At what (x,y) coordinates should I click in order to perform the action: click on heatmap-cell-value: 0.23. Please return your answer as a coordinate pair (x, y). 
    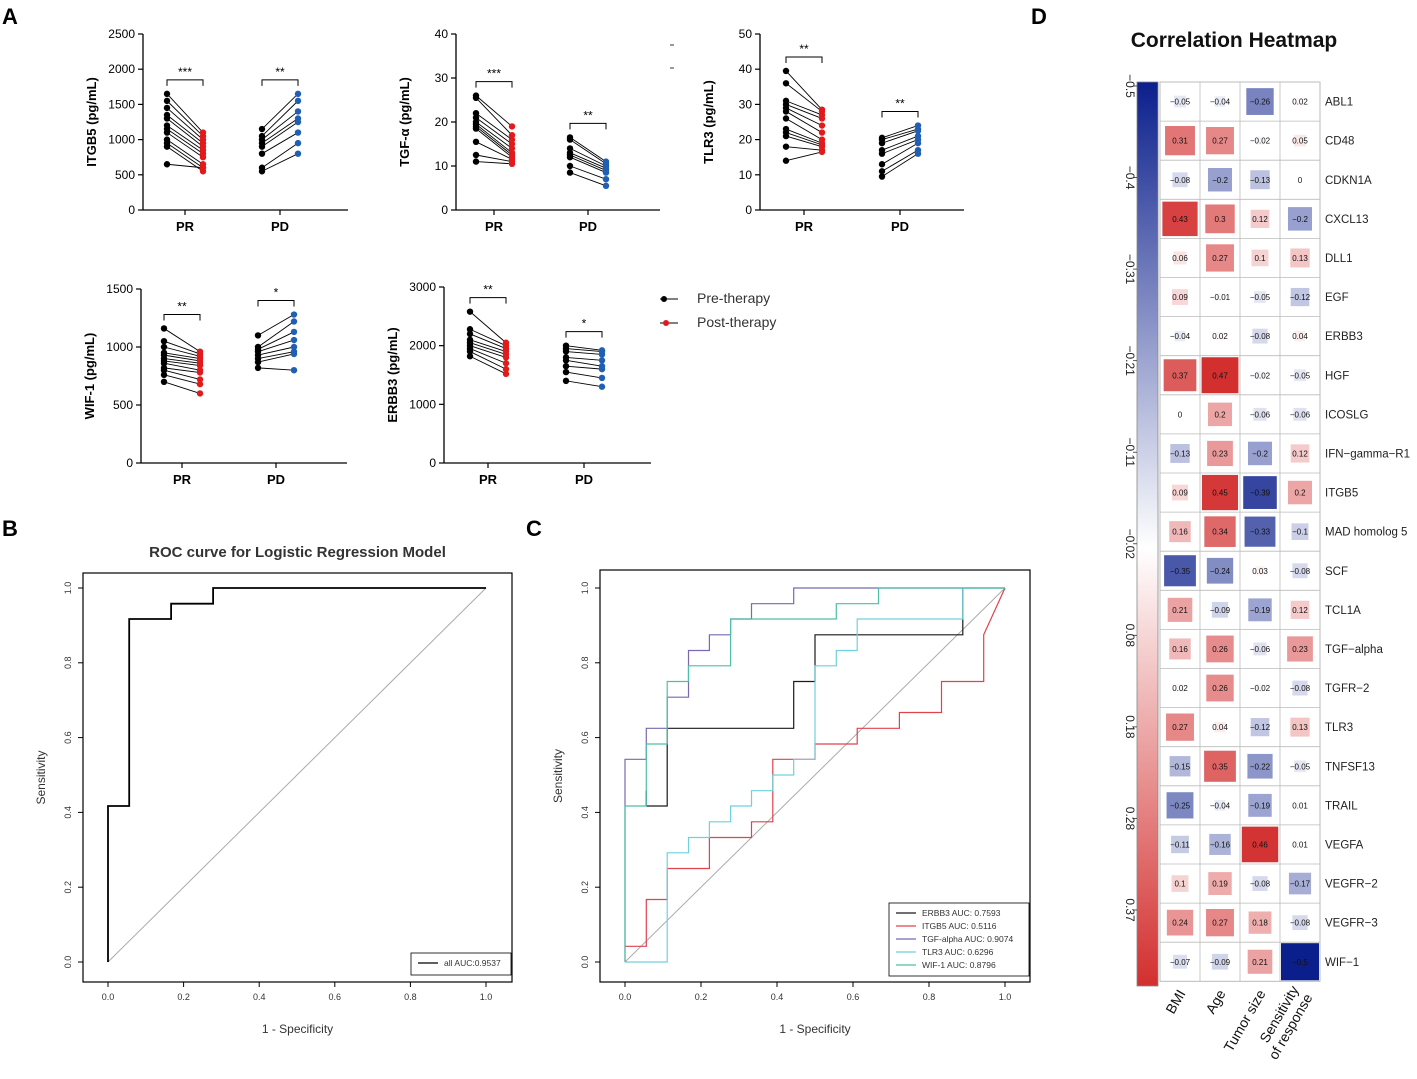
    Looking at the image, I should click on (1220, 453).